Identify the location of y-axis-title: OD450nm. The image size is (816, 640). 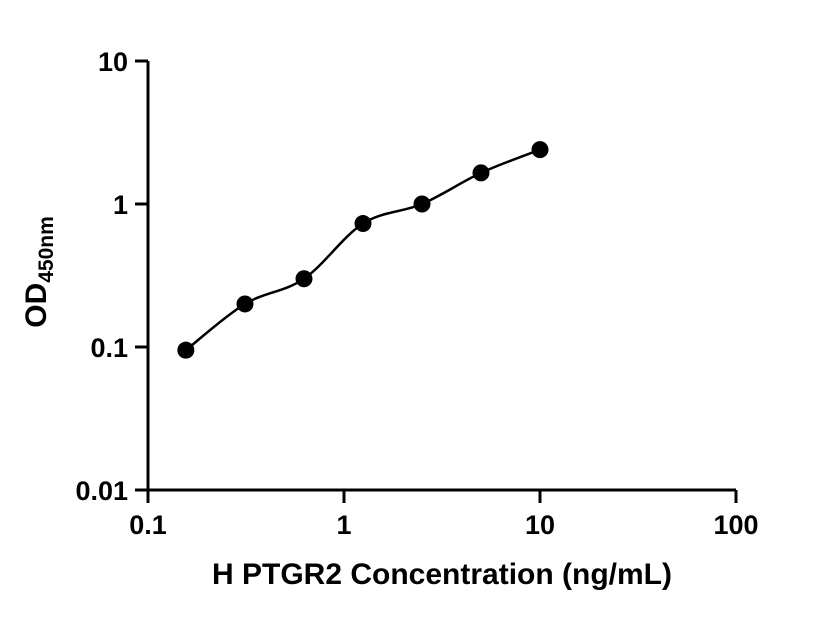
(39, 272).